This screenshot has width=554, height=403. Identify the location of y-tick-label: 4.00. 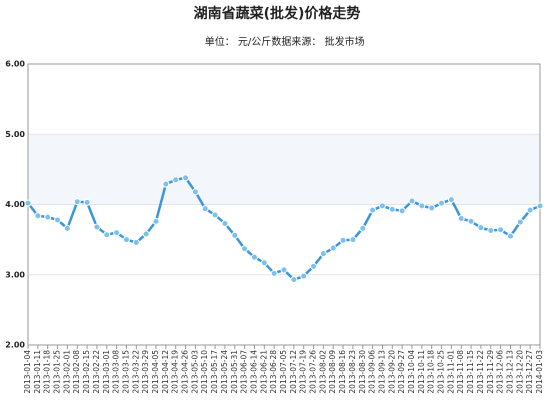
(15, 204).